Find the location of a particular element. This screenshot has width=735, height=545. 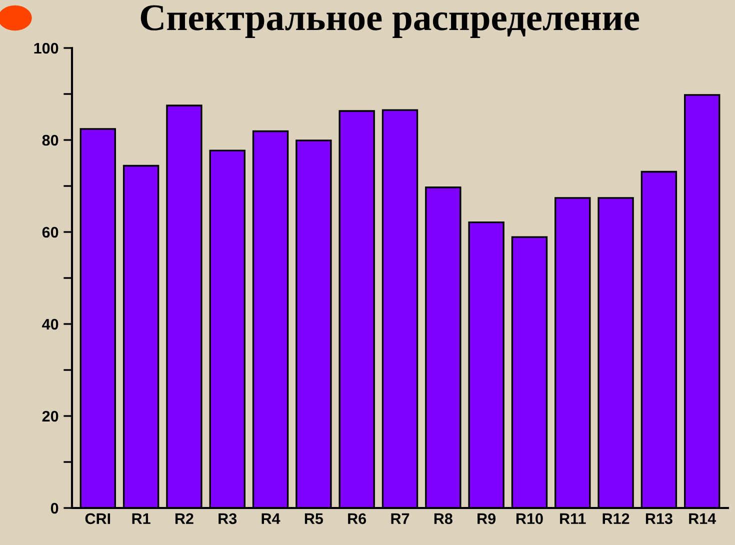

x-tick-label: R13 is located at coordinates (659, 518).